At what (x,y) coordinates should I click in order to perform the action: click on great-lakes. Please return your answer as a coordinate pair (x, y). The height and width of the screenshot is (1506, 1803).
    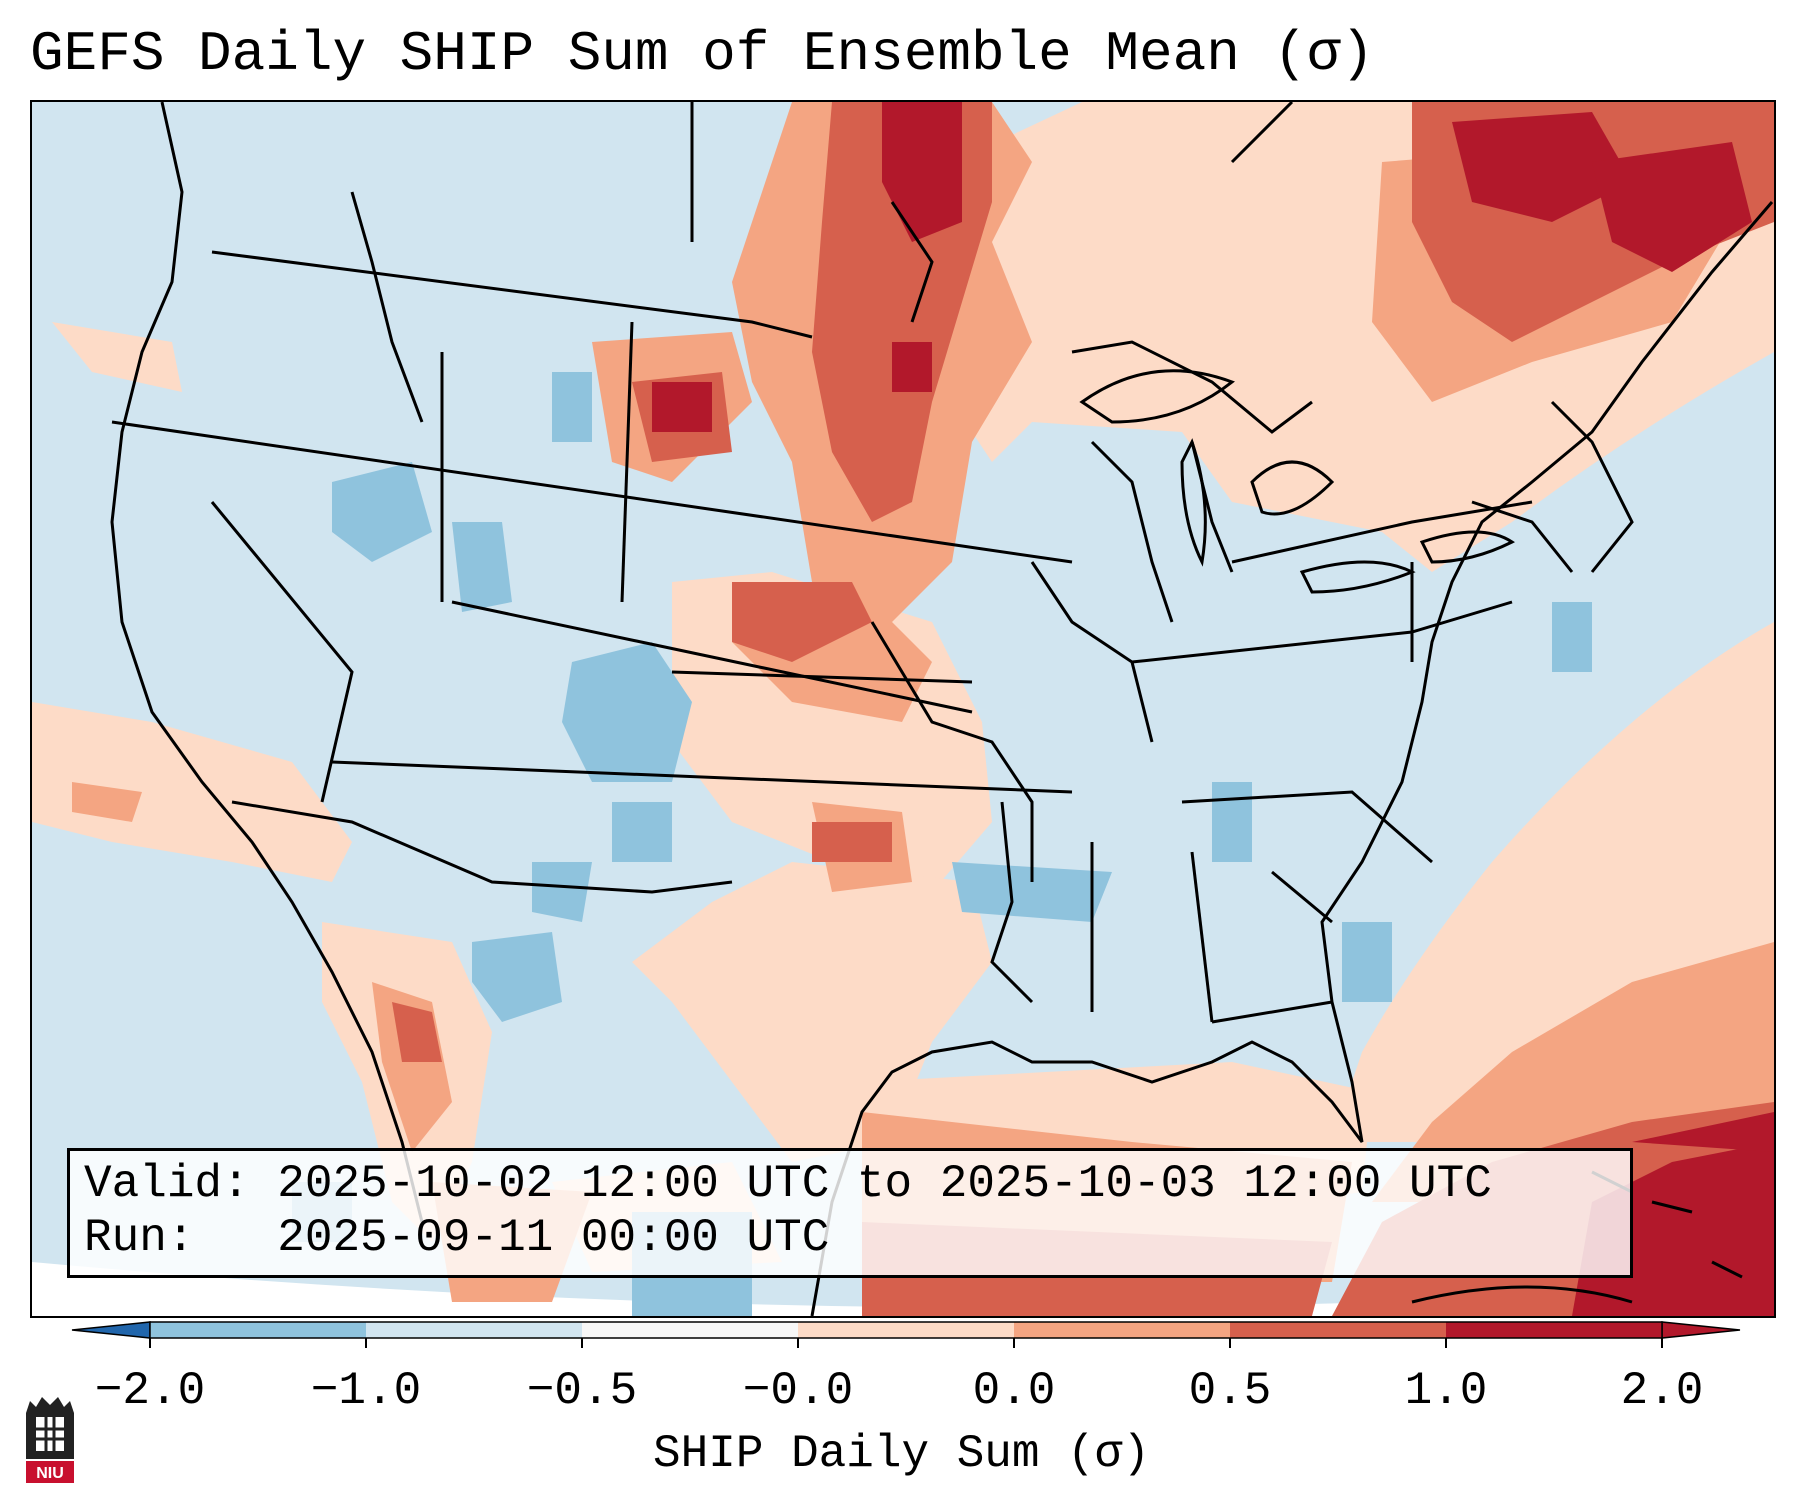
    Looking at the image, I should click on (1297, 481).